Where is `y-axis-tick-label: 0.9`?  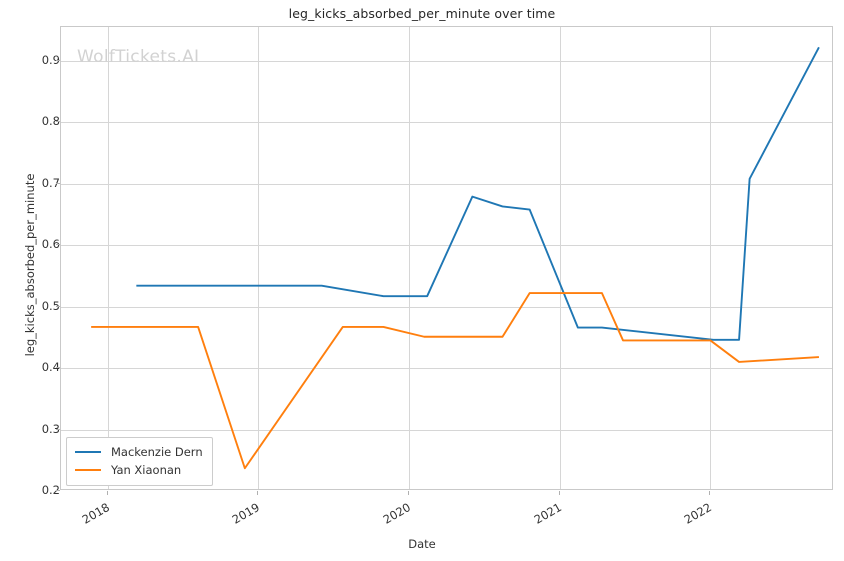 y-axis-tick-label: 0.9 is located at coordinates (50, 59).